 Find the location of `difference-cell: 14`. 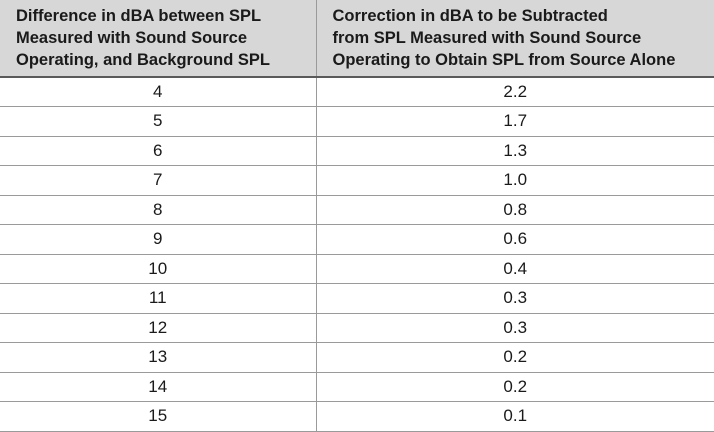

difference-cell: 14 is located at coordinates (158, 387).